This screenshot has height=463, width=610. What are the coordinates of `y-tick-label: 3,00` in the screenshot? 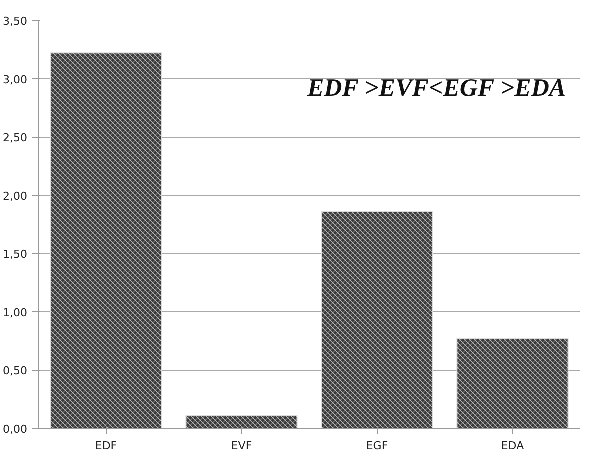 It's located at (15, 79).